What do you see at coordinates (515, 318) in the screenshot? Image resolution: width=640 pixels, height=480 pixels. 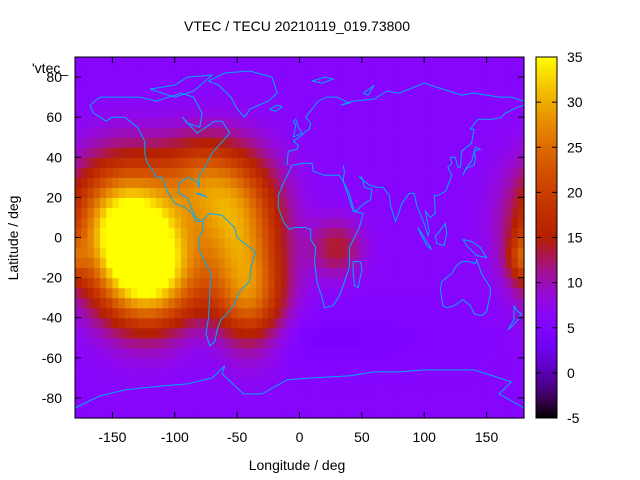 I see `coastline` at bounding box center [515, 318].